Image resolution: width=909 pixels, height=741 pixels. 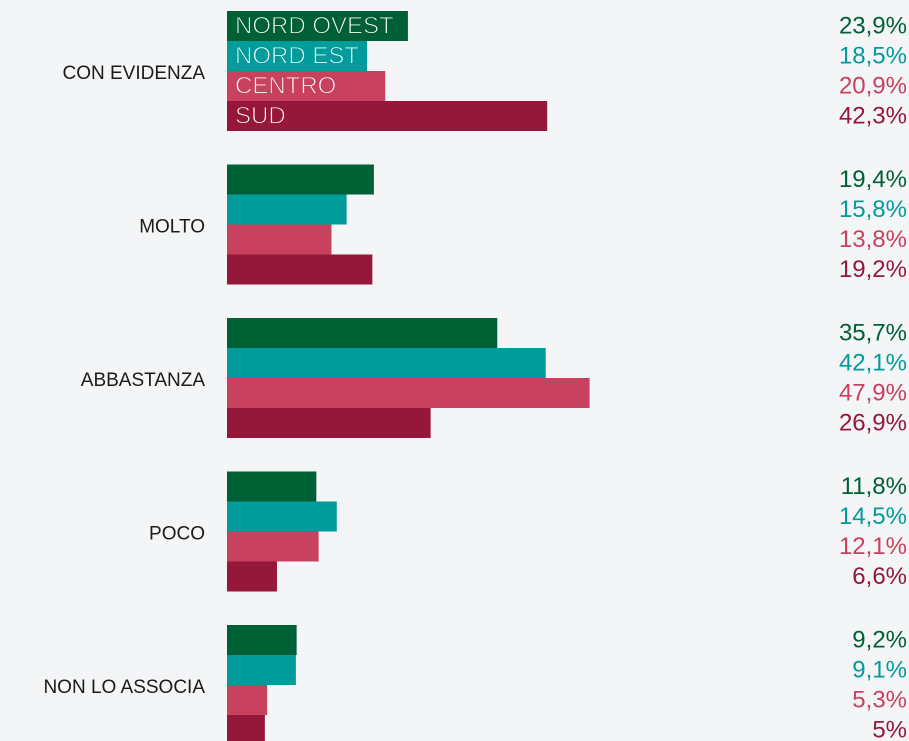 I want to click on value-label: 20,9%, so click(x=873, y=85).